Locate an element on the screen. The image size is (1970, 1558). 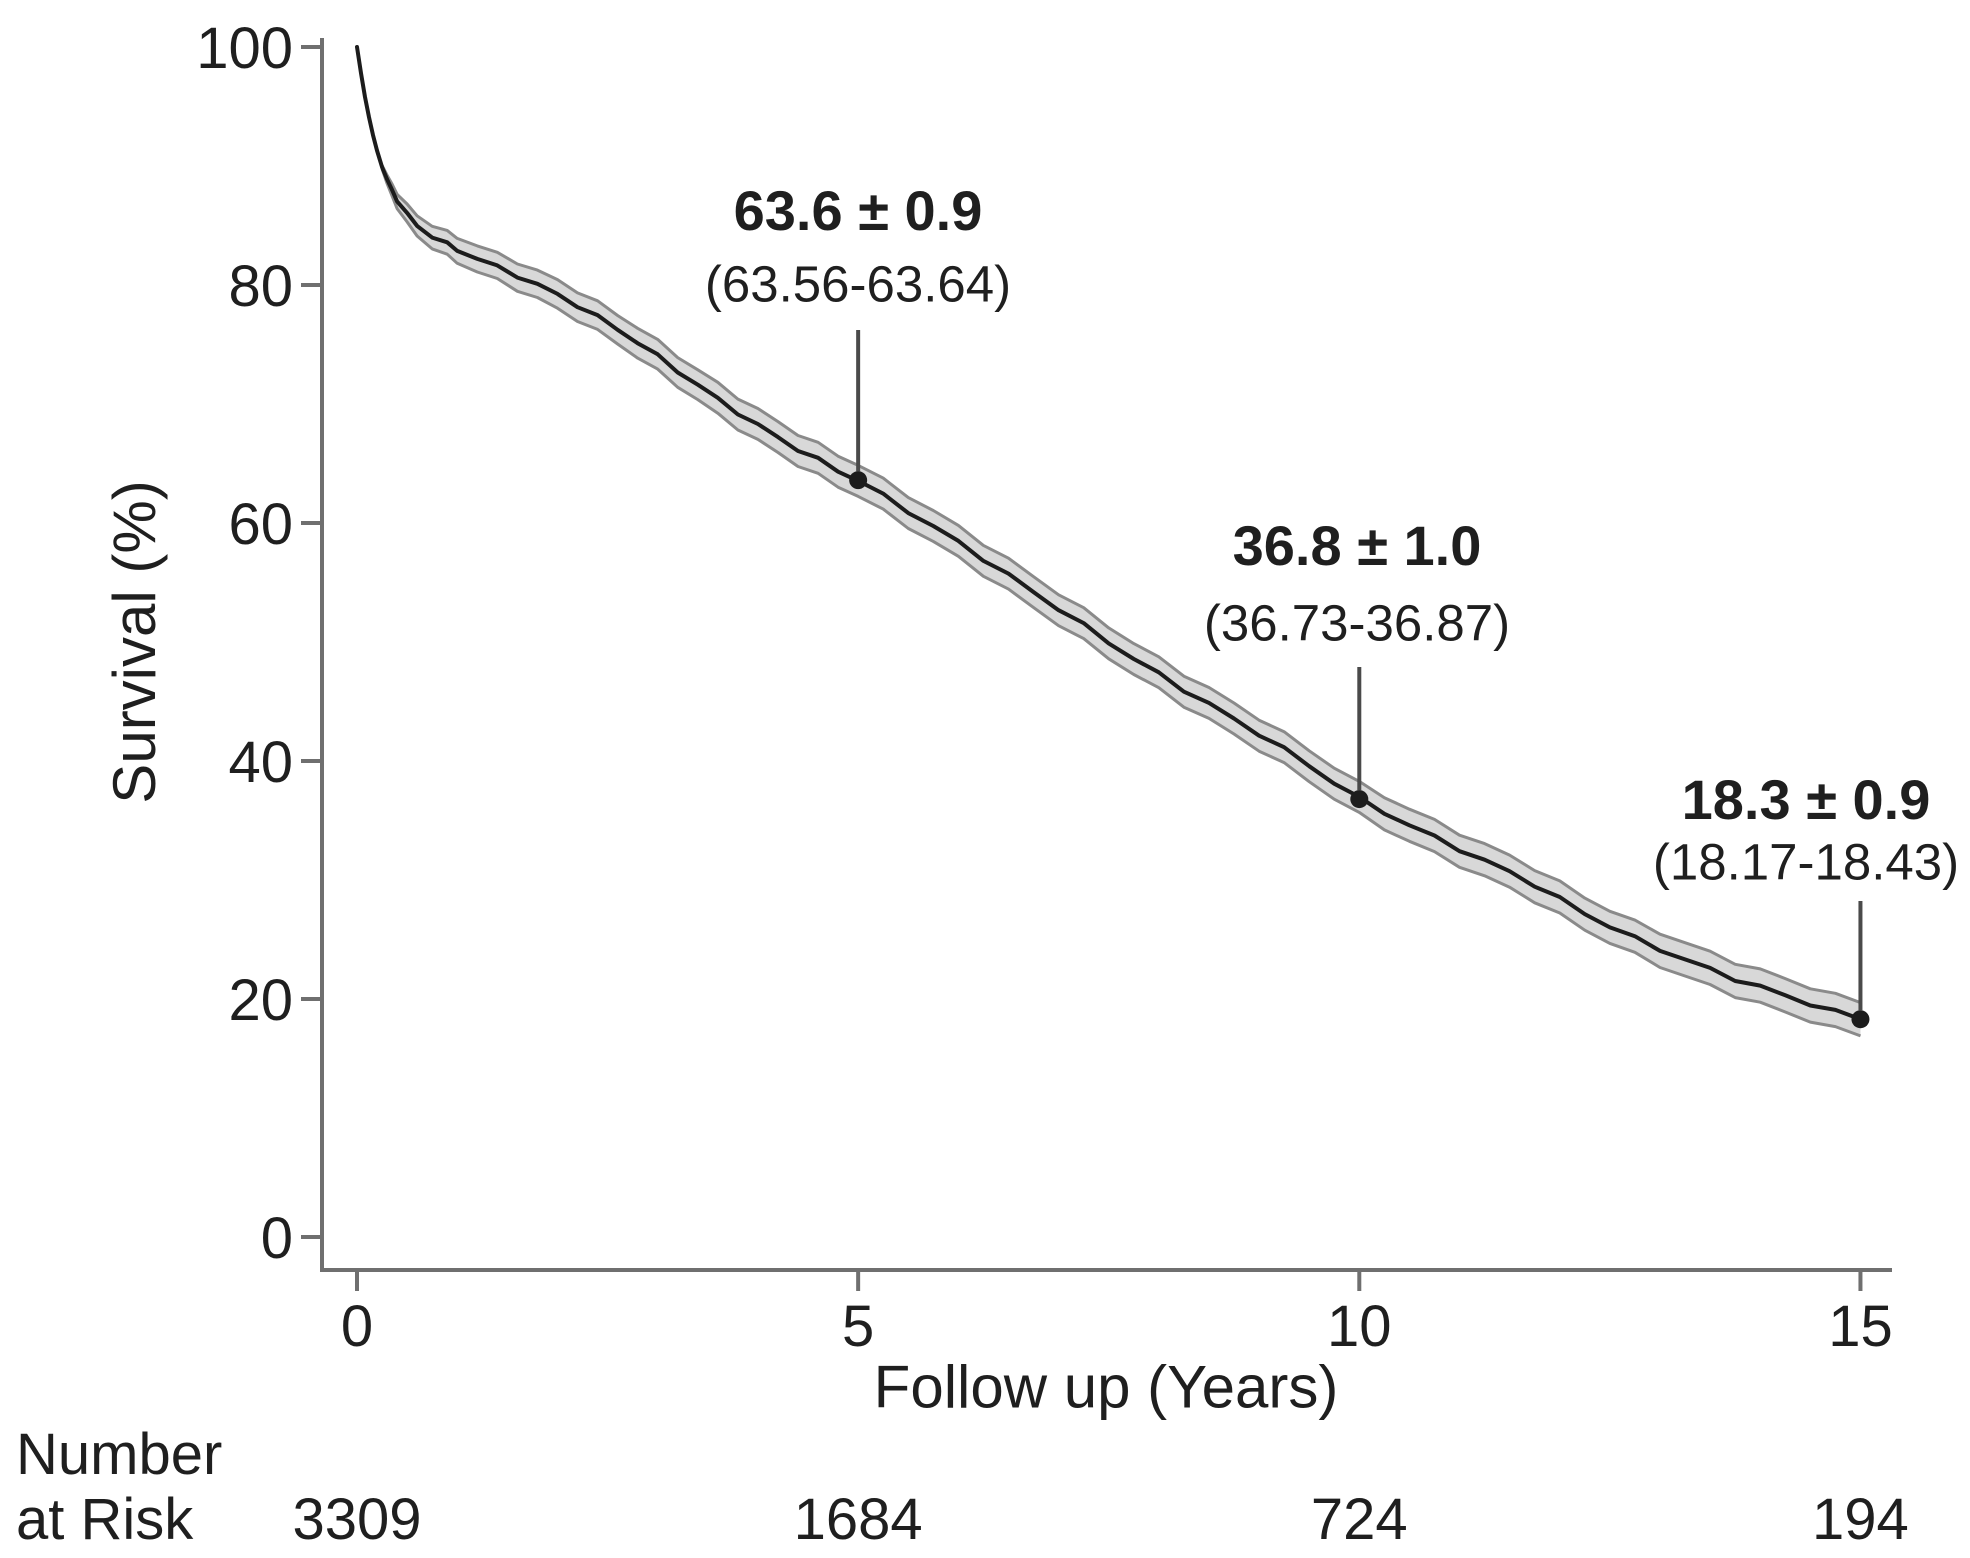
y-axis-title: Survival (%) is located at coordinates (134, 641).